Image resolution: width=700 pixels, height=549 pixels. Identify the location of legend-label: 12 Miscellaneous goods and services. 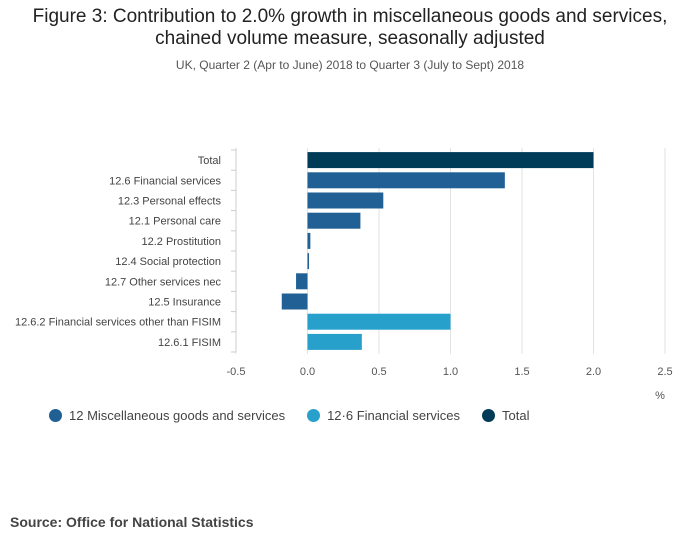
(177, 415).